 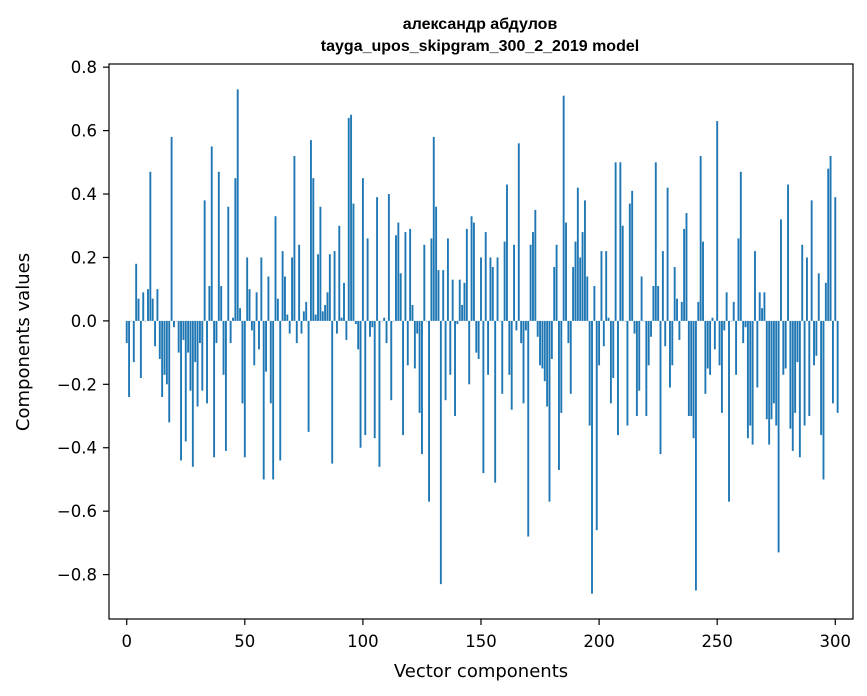 What do you see at coordinates (836, 641) in the screenshot?
I see `x-tick-label: 300` at bounding box center [836, 641].